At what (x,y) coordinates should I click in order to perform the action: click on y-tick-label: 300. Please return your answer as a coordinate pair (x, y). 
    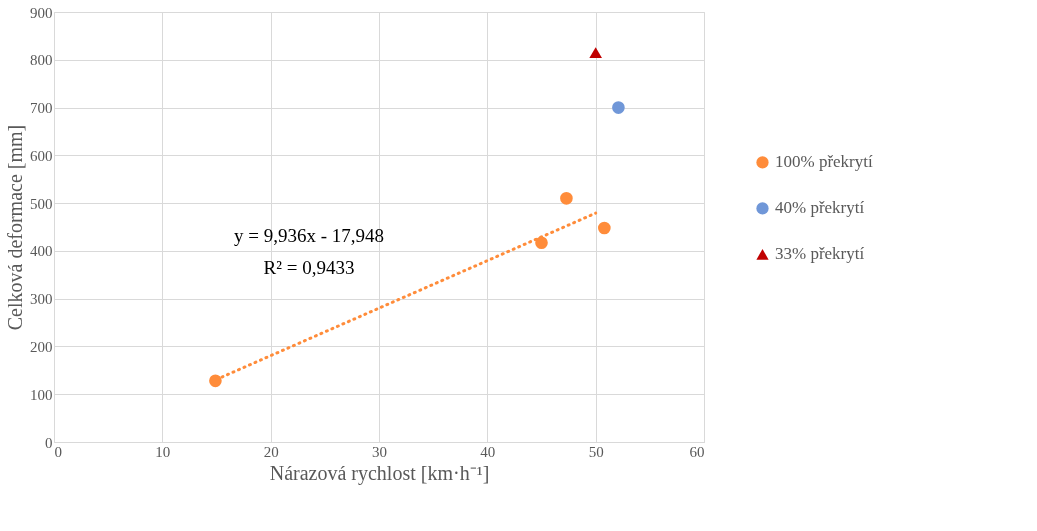
    Looking at the image, I should click on (41, 299).